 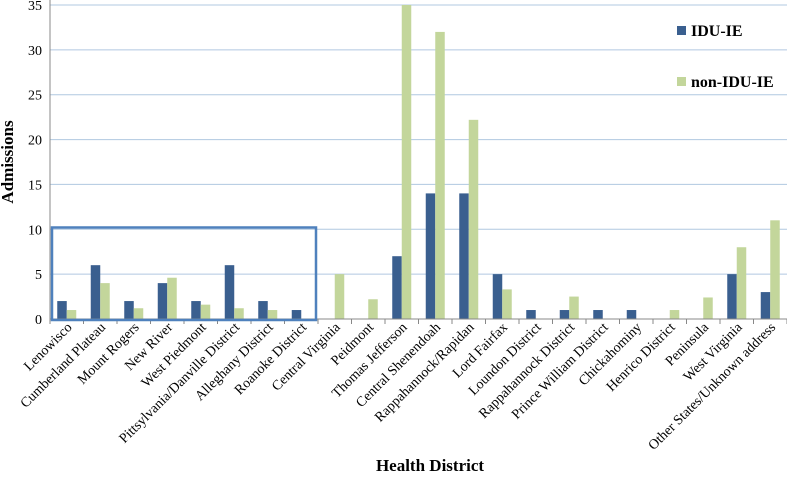 What do you see at coordinates (717, 31) in the screenshot?
I see `legend-label-idu-ie: IDU-IE` at bounding box center [717, 31].